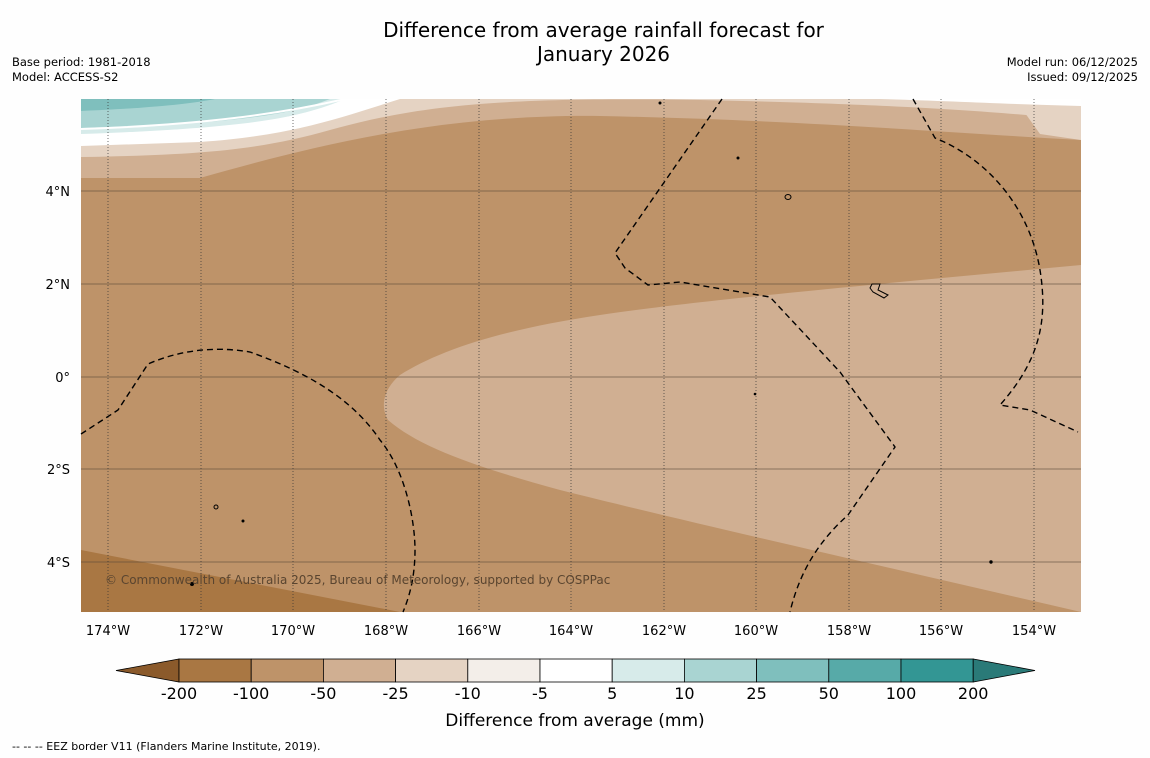 This screenshot has width=1150, height=758. What do you see at coordinates (1048, 119) in the screenshot?
I see `region-light-tan-ne` at bounding box center [1048, 119].